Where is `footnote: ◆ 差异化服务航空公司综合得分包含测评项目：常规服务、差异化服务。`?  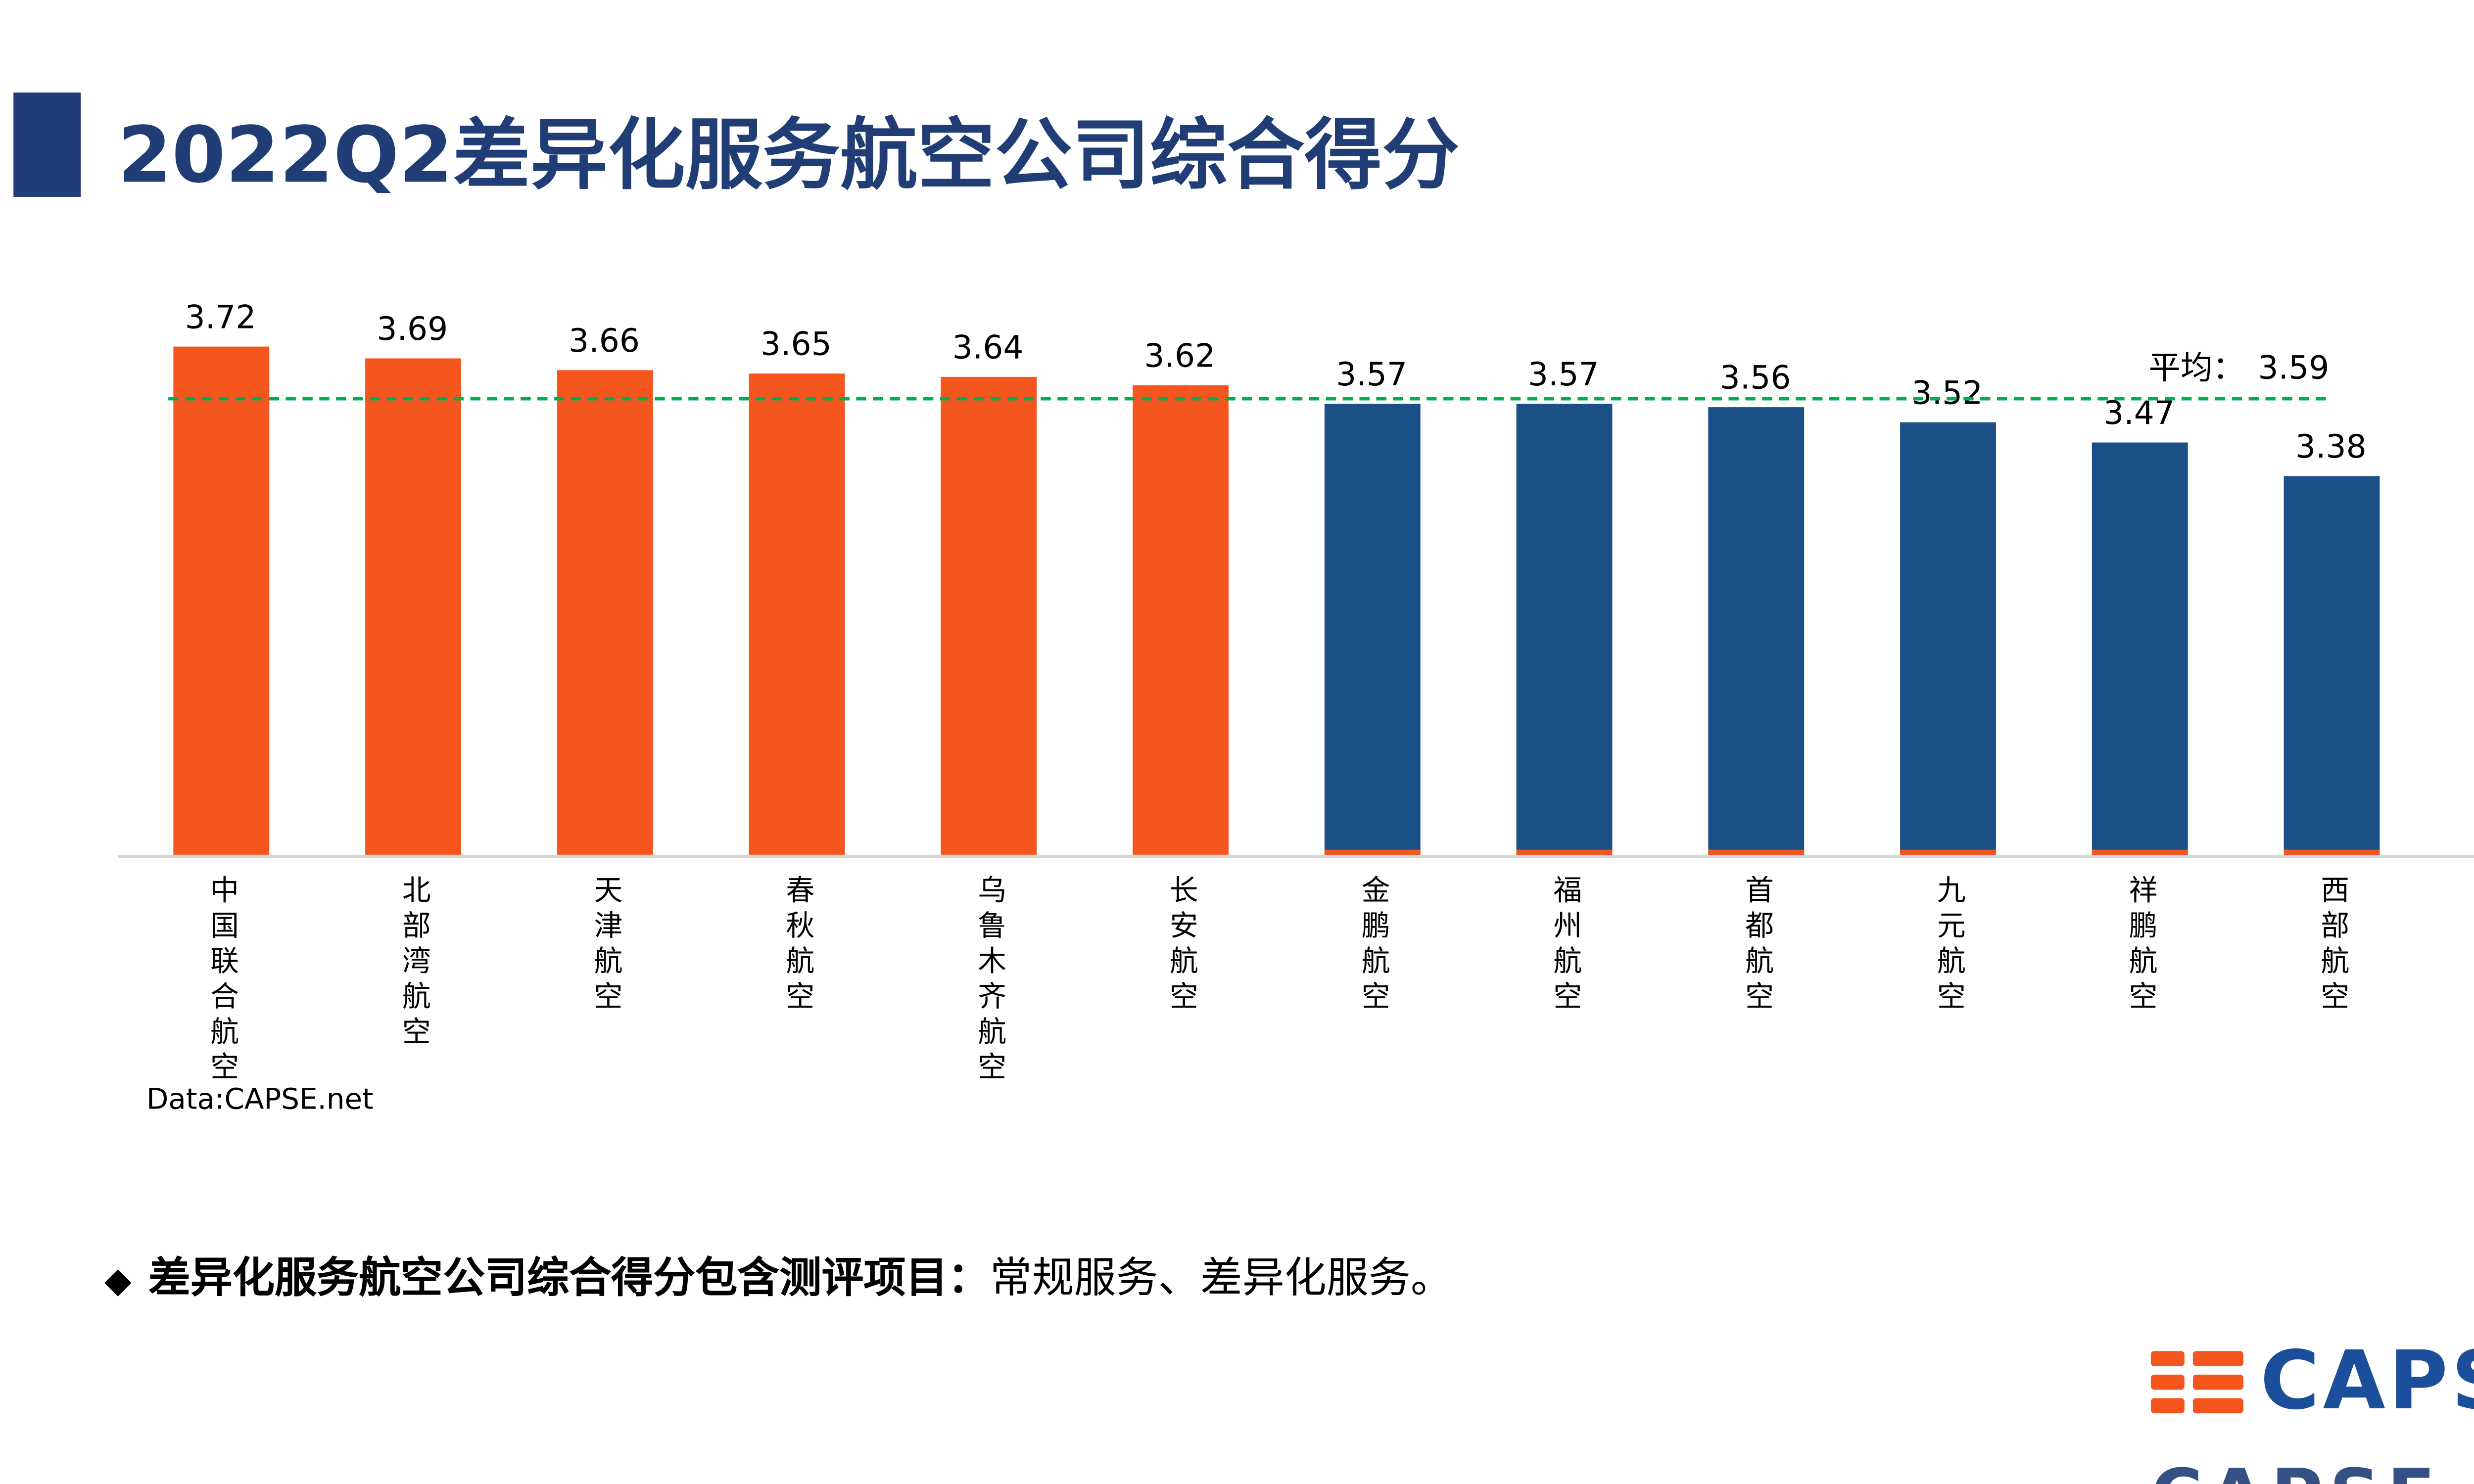
footnote: ◆ 差异化服务航空公司综合得分包含测评项目：常规服务、差异化服务。 is located at coordinates (778, 1275).